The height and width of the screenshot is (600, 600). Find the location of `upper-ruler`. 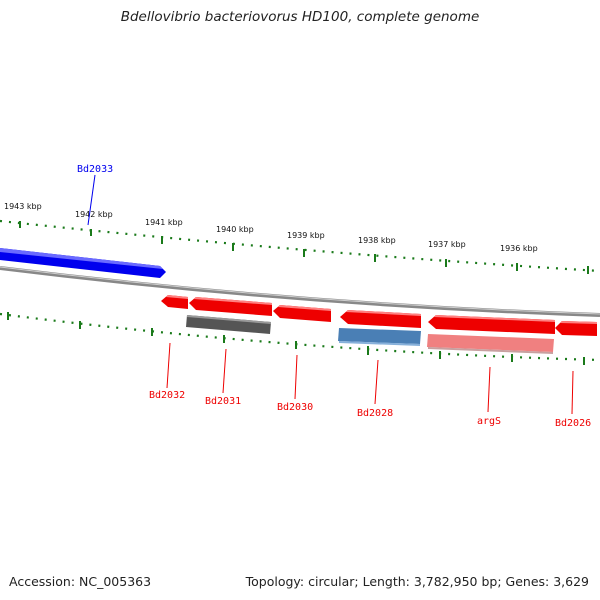

upper-ruler is located at coordinates (300, 246).